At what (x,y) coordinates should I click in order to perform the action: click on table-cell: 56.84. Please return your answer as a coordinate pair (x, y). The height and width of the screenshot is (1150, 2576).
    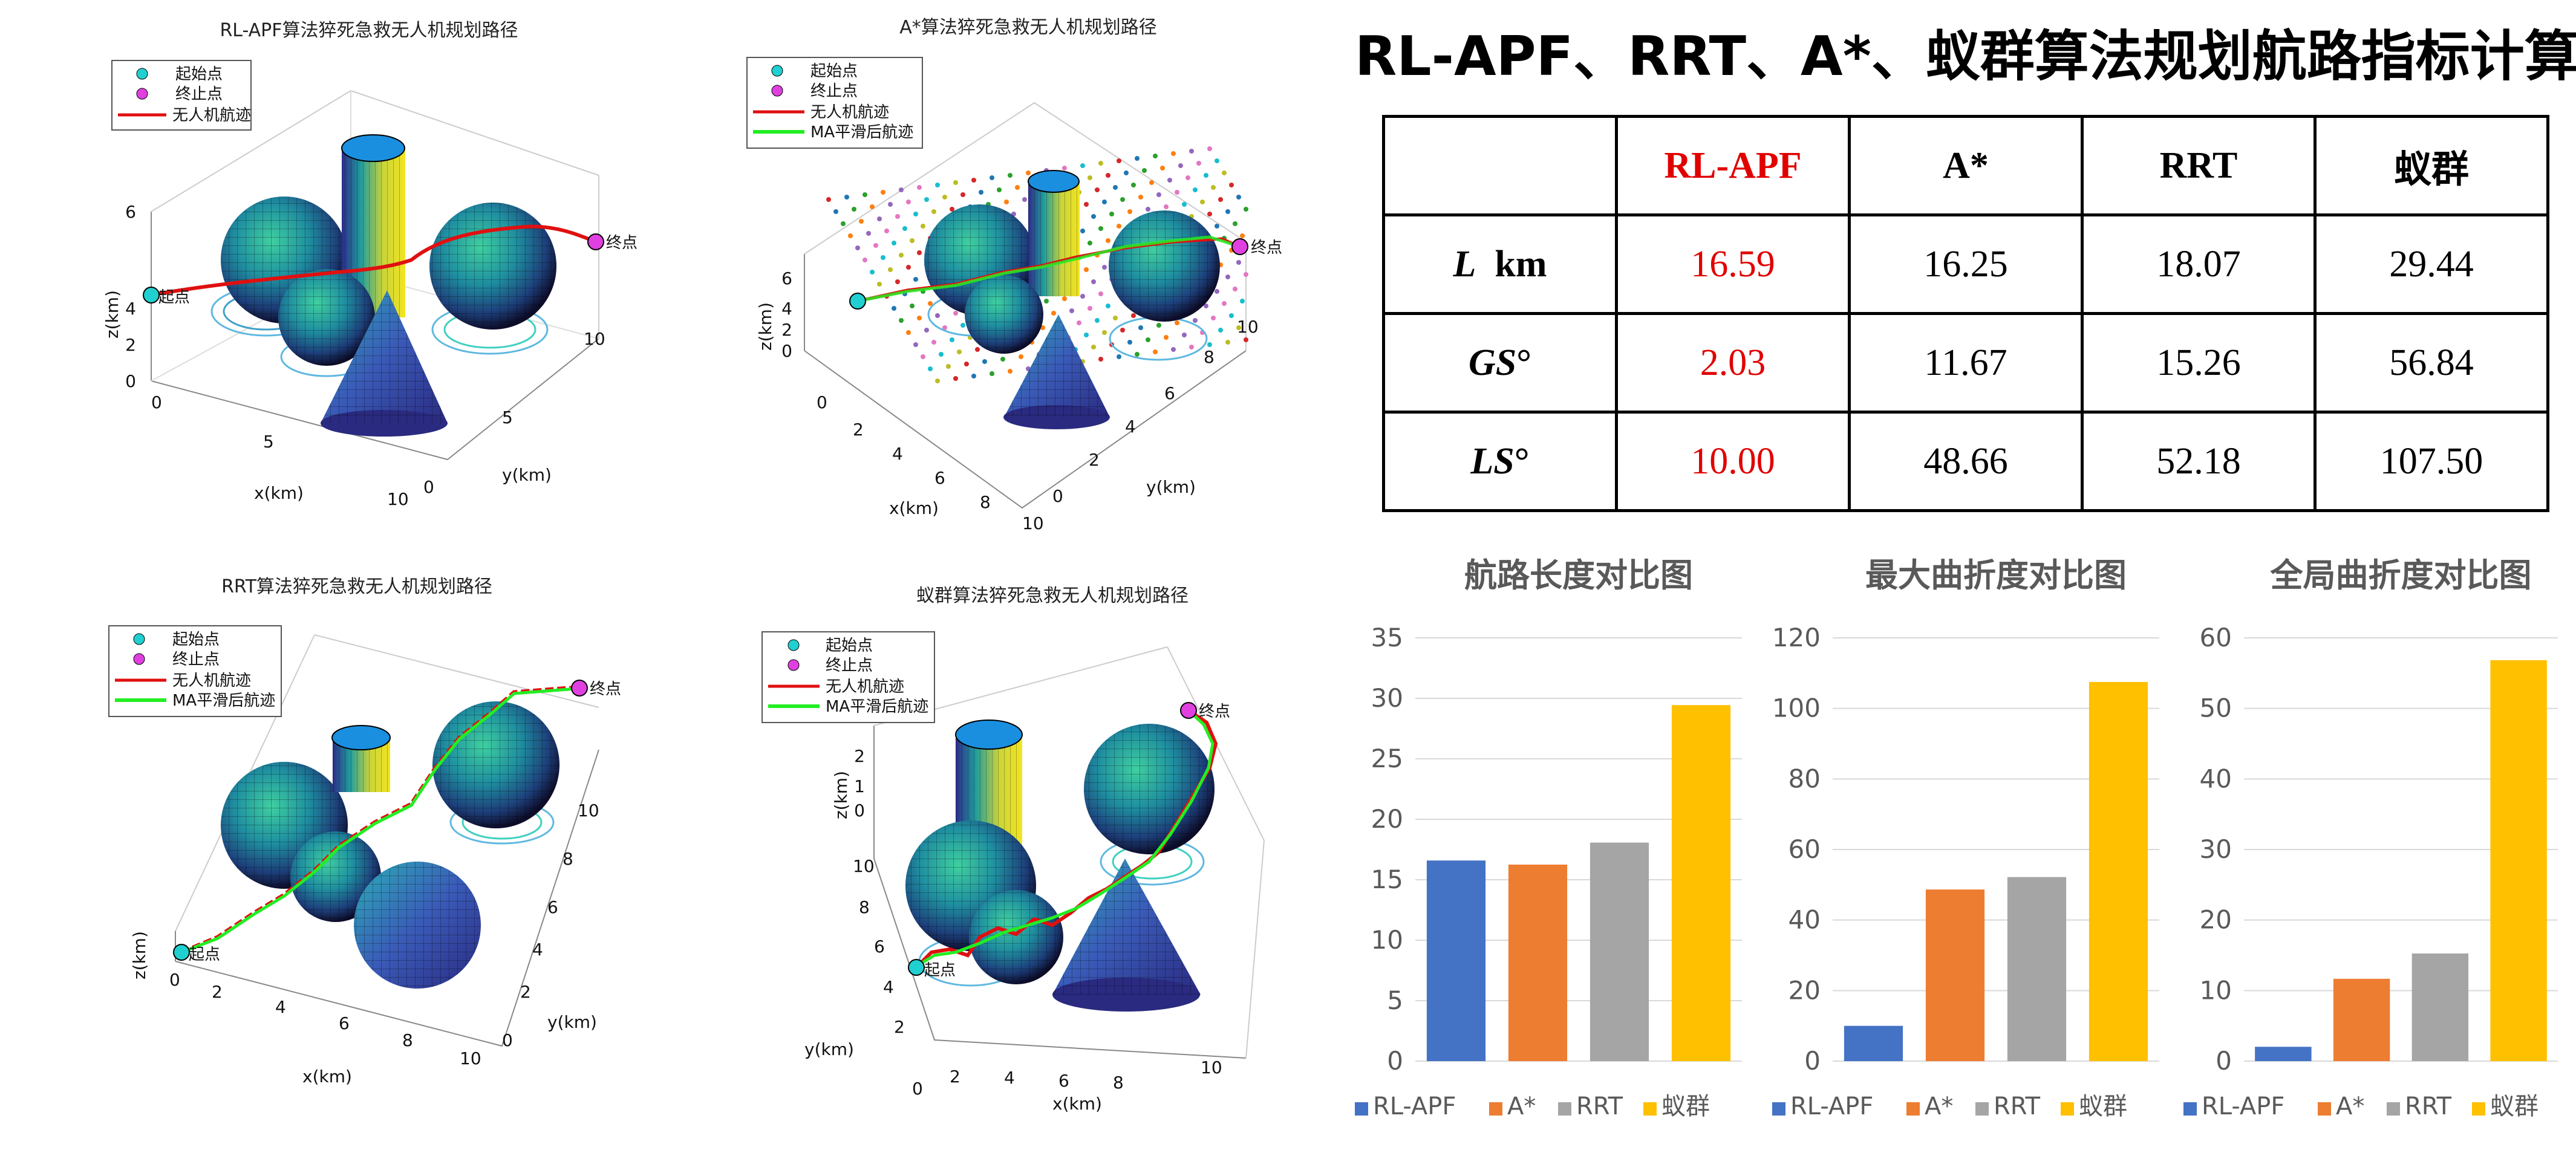
    Looking at the image, I should click on (2431, 363).